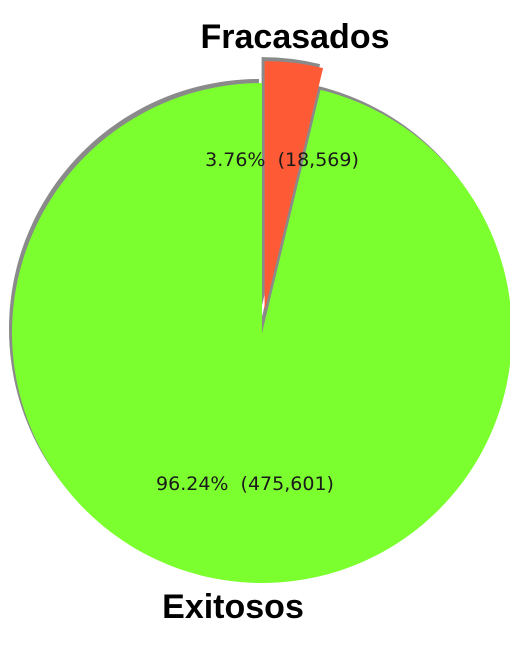  What do you see at coordinates (233, 607) in the screenshot?
I see `pie-slice-category-label-exitosos: Exitosos` at bounding box center [233, 607].